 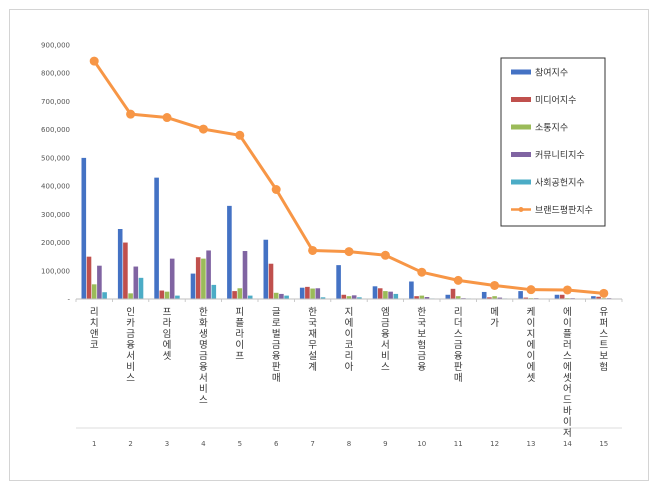 What do you see at coordinates (203, 444) in the screenshot?
I see `rank-label-4: 4` at bounding box center [203, 444].